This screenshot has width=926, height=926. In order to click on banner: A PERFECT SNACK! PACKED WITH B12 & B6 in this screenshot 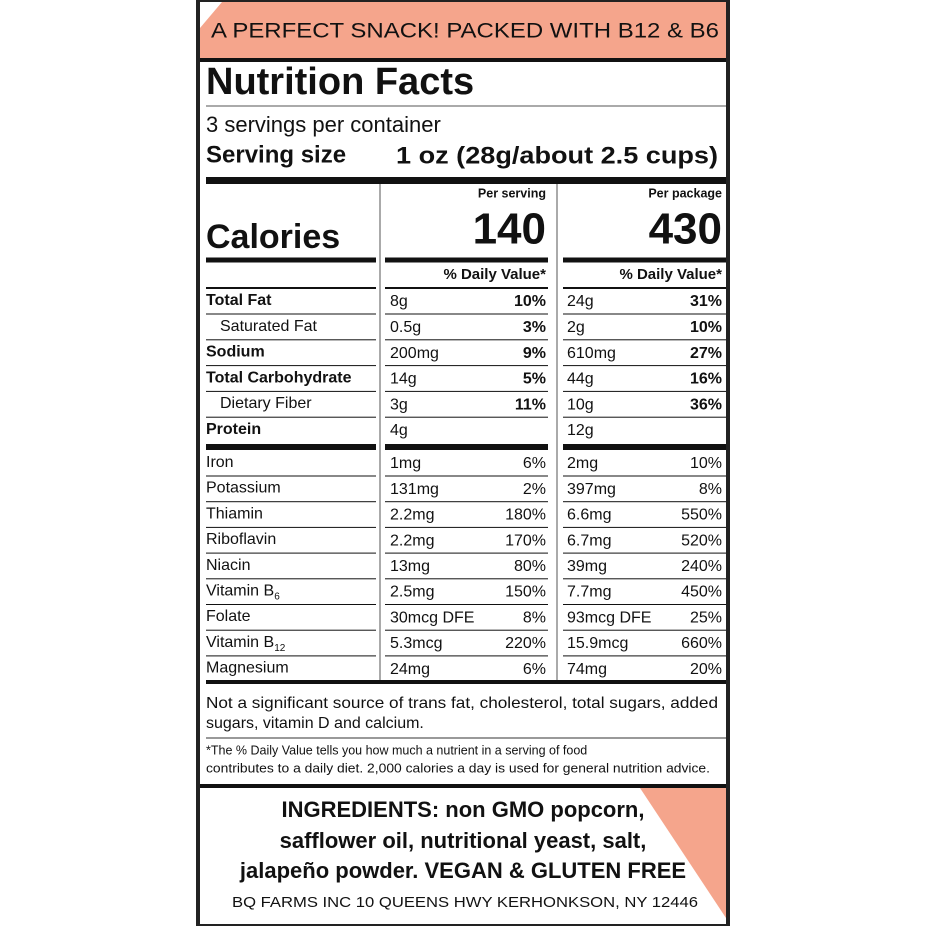, I will do `click(465, 31)`.